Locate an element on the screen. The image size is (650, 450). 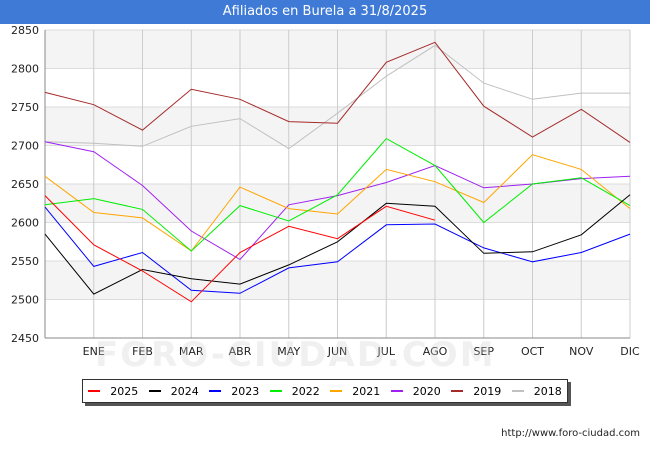
legend-item: 2021 is located at coordinates (355, 391).